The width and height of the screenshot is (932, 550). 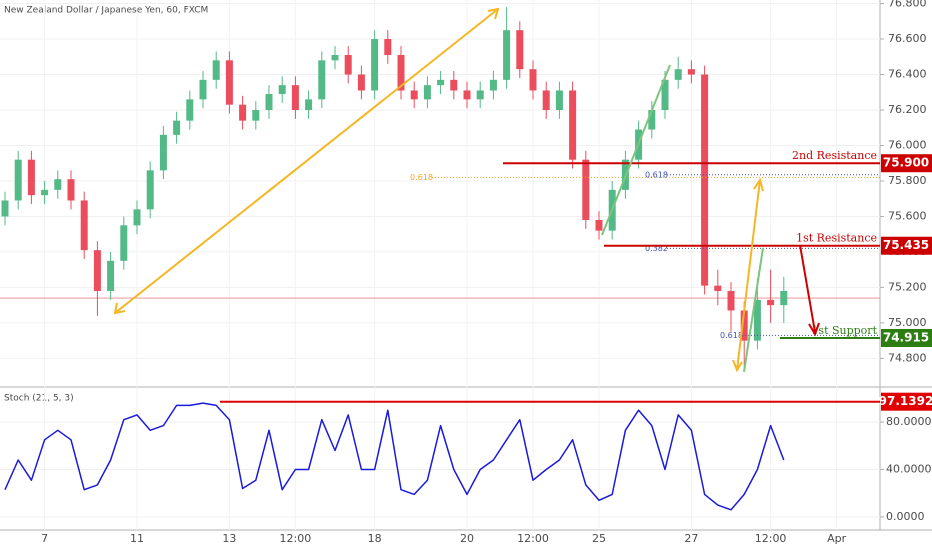 I want to click on level-name: 1st Support, so click(x=844, y=330).